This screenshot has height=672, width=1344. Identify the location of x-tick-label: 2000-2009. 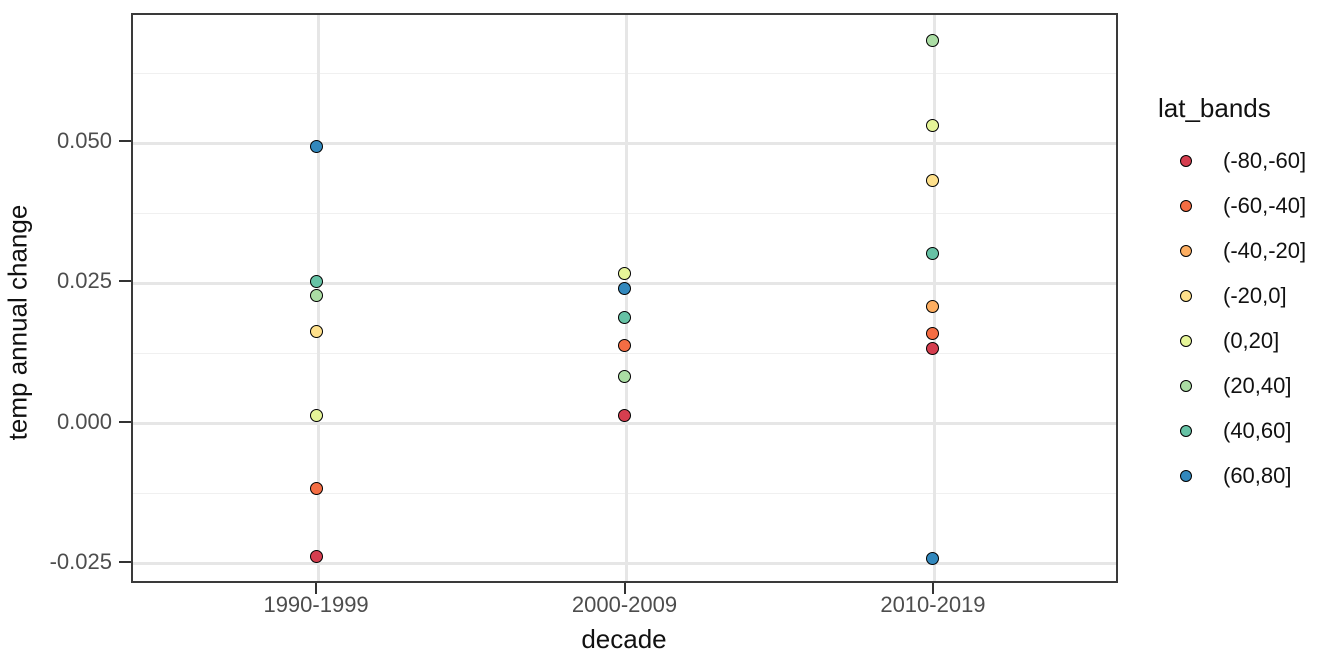
(624, 604).